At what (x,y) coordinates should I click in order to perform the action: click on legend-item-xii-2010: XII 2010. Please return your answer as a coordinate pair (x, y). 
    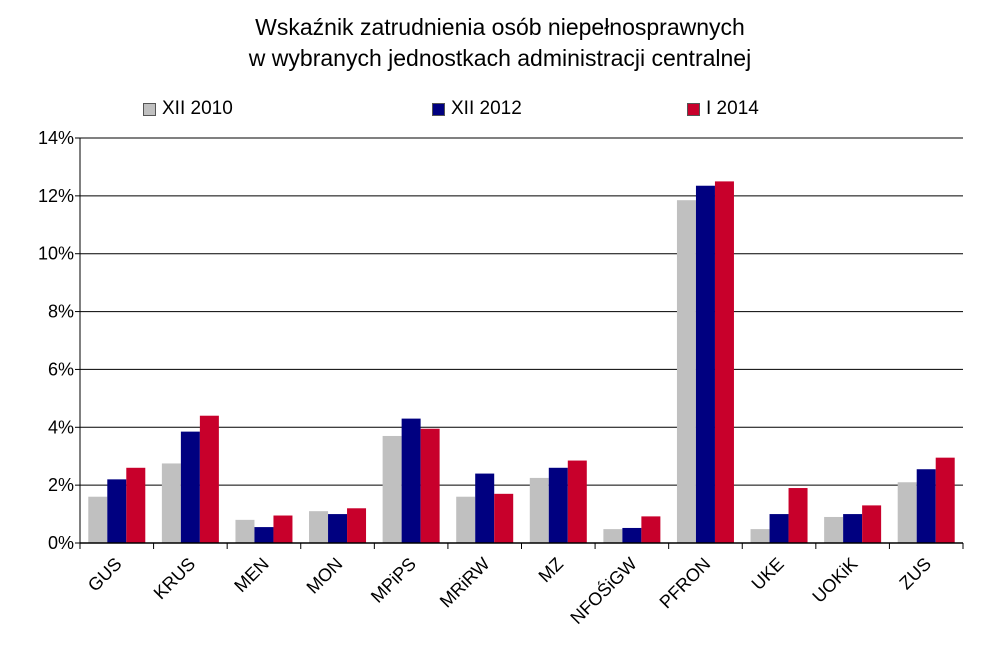
    Looking at the image, I should click on (188, 109).